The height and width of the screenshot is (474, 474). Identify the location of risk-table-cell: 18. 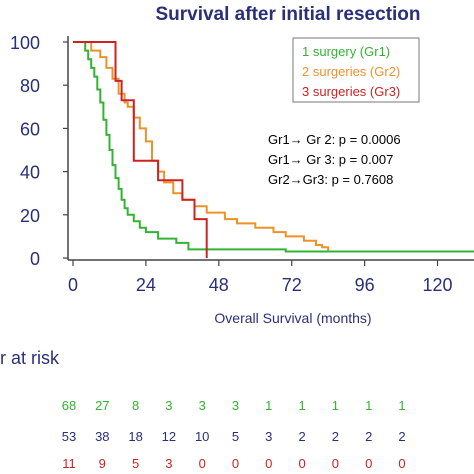
(135, 436).